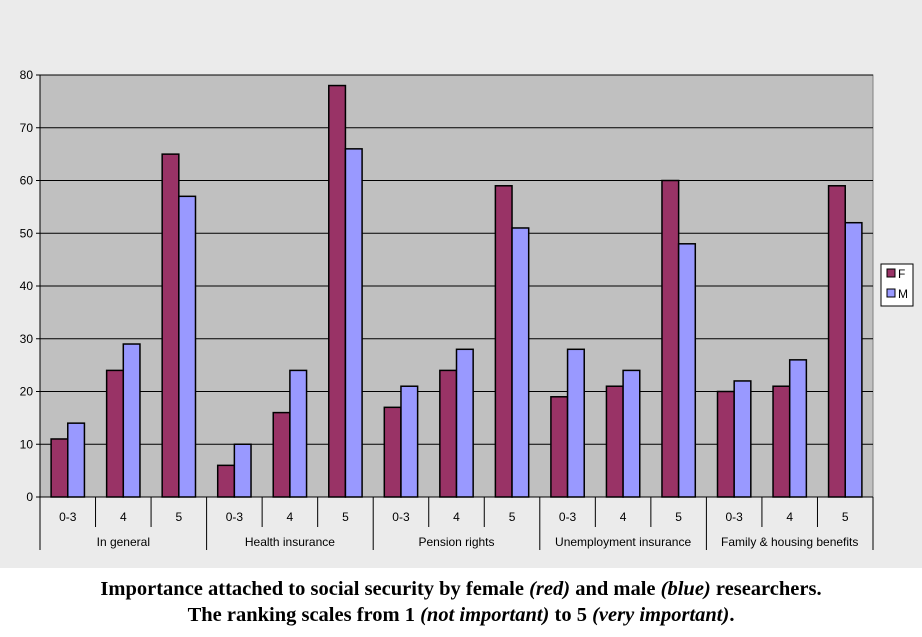  What do you see at coordinates (27, 286) in the screenshot?
I see `y-tick-label: 40` at bounding box center [27, 286].